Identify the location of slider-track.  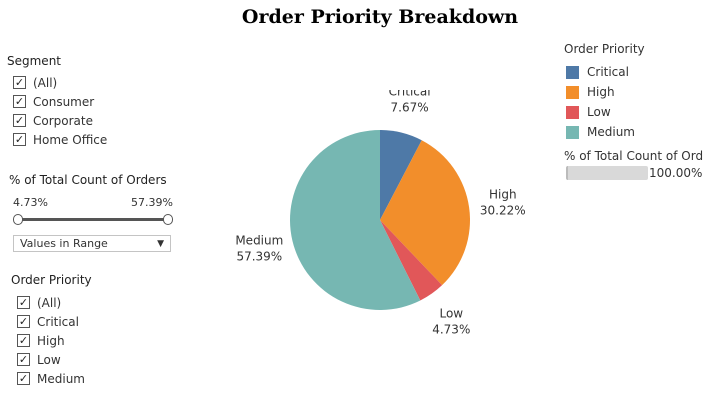
(93, 219).